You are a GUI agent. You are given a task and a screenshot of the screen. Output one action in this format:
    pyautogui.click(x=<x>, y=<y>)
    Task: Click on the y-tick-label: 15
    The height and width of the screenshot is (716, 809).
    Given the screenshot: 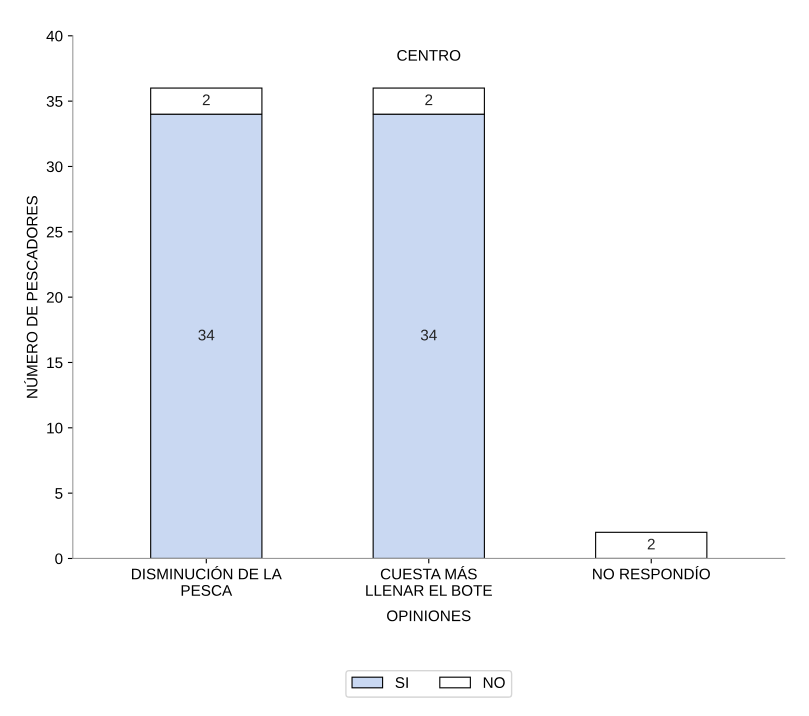 What is the action you would take?
    pyautogui.click(x=54, y=363)
    